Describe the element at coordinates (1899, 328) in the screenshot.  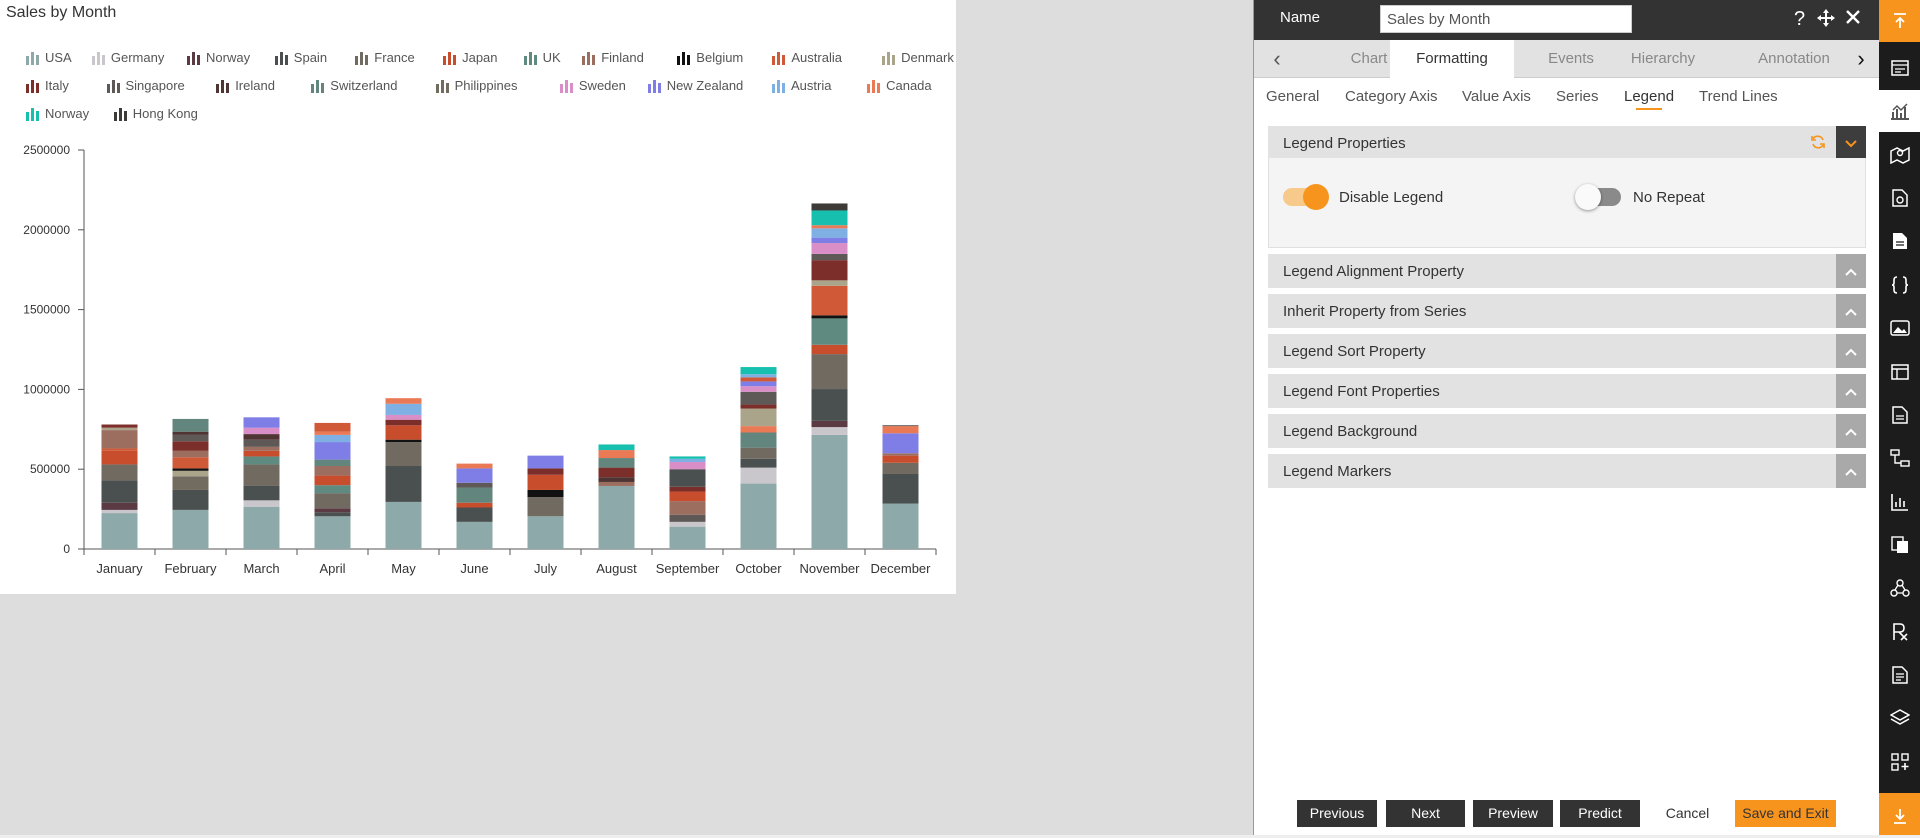
I see `image-icon` at that location.